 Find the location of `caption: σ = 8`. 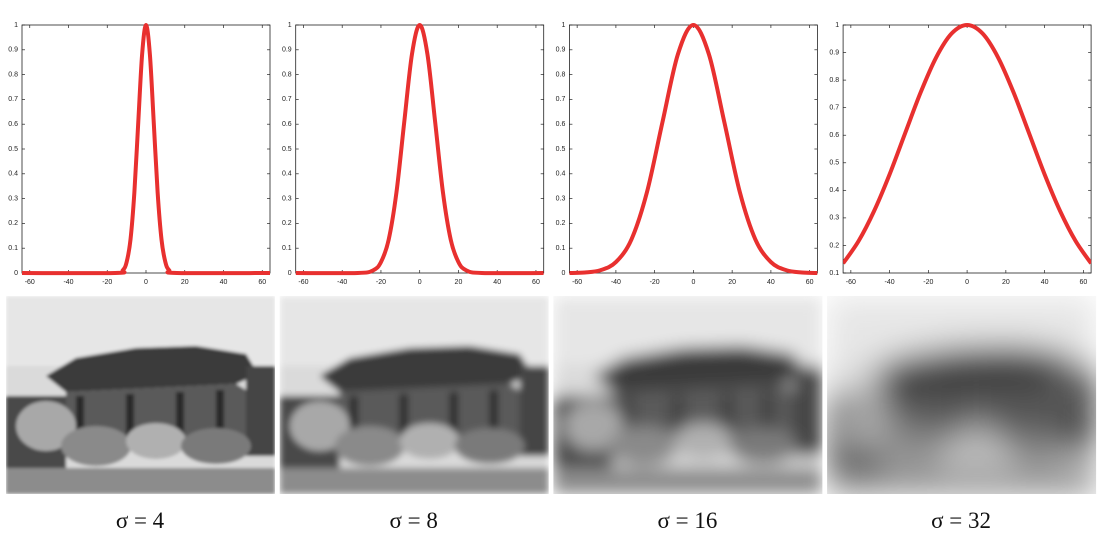

caption: σ = 8 is located at coordinates (414, 520).